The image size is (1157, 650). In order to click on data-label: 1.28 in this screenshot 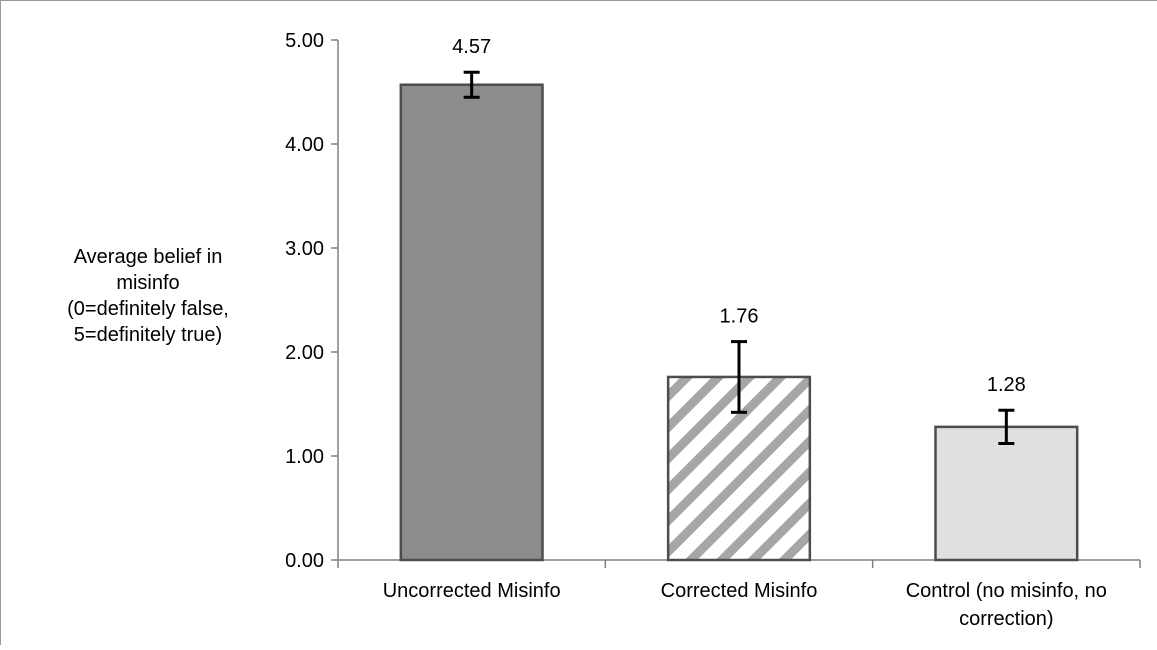, I will do `click(1006, 385)`.